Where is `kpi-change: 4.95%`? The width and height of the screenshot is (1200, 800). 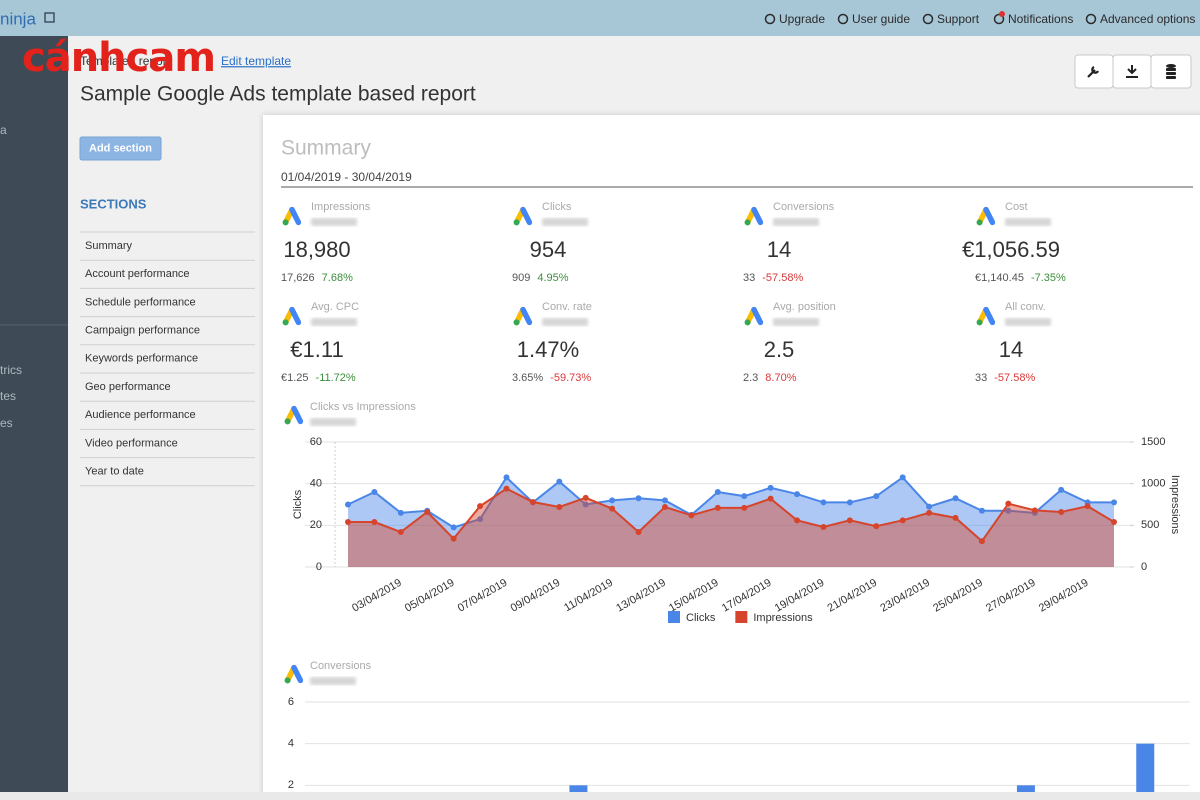 kpi-change: 4.95% is located at coordinates (552, 278).